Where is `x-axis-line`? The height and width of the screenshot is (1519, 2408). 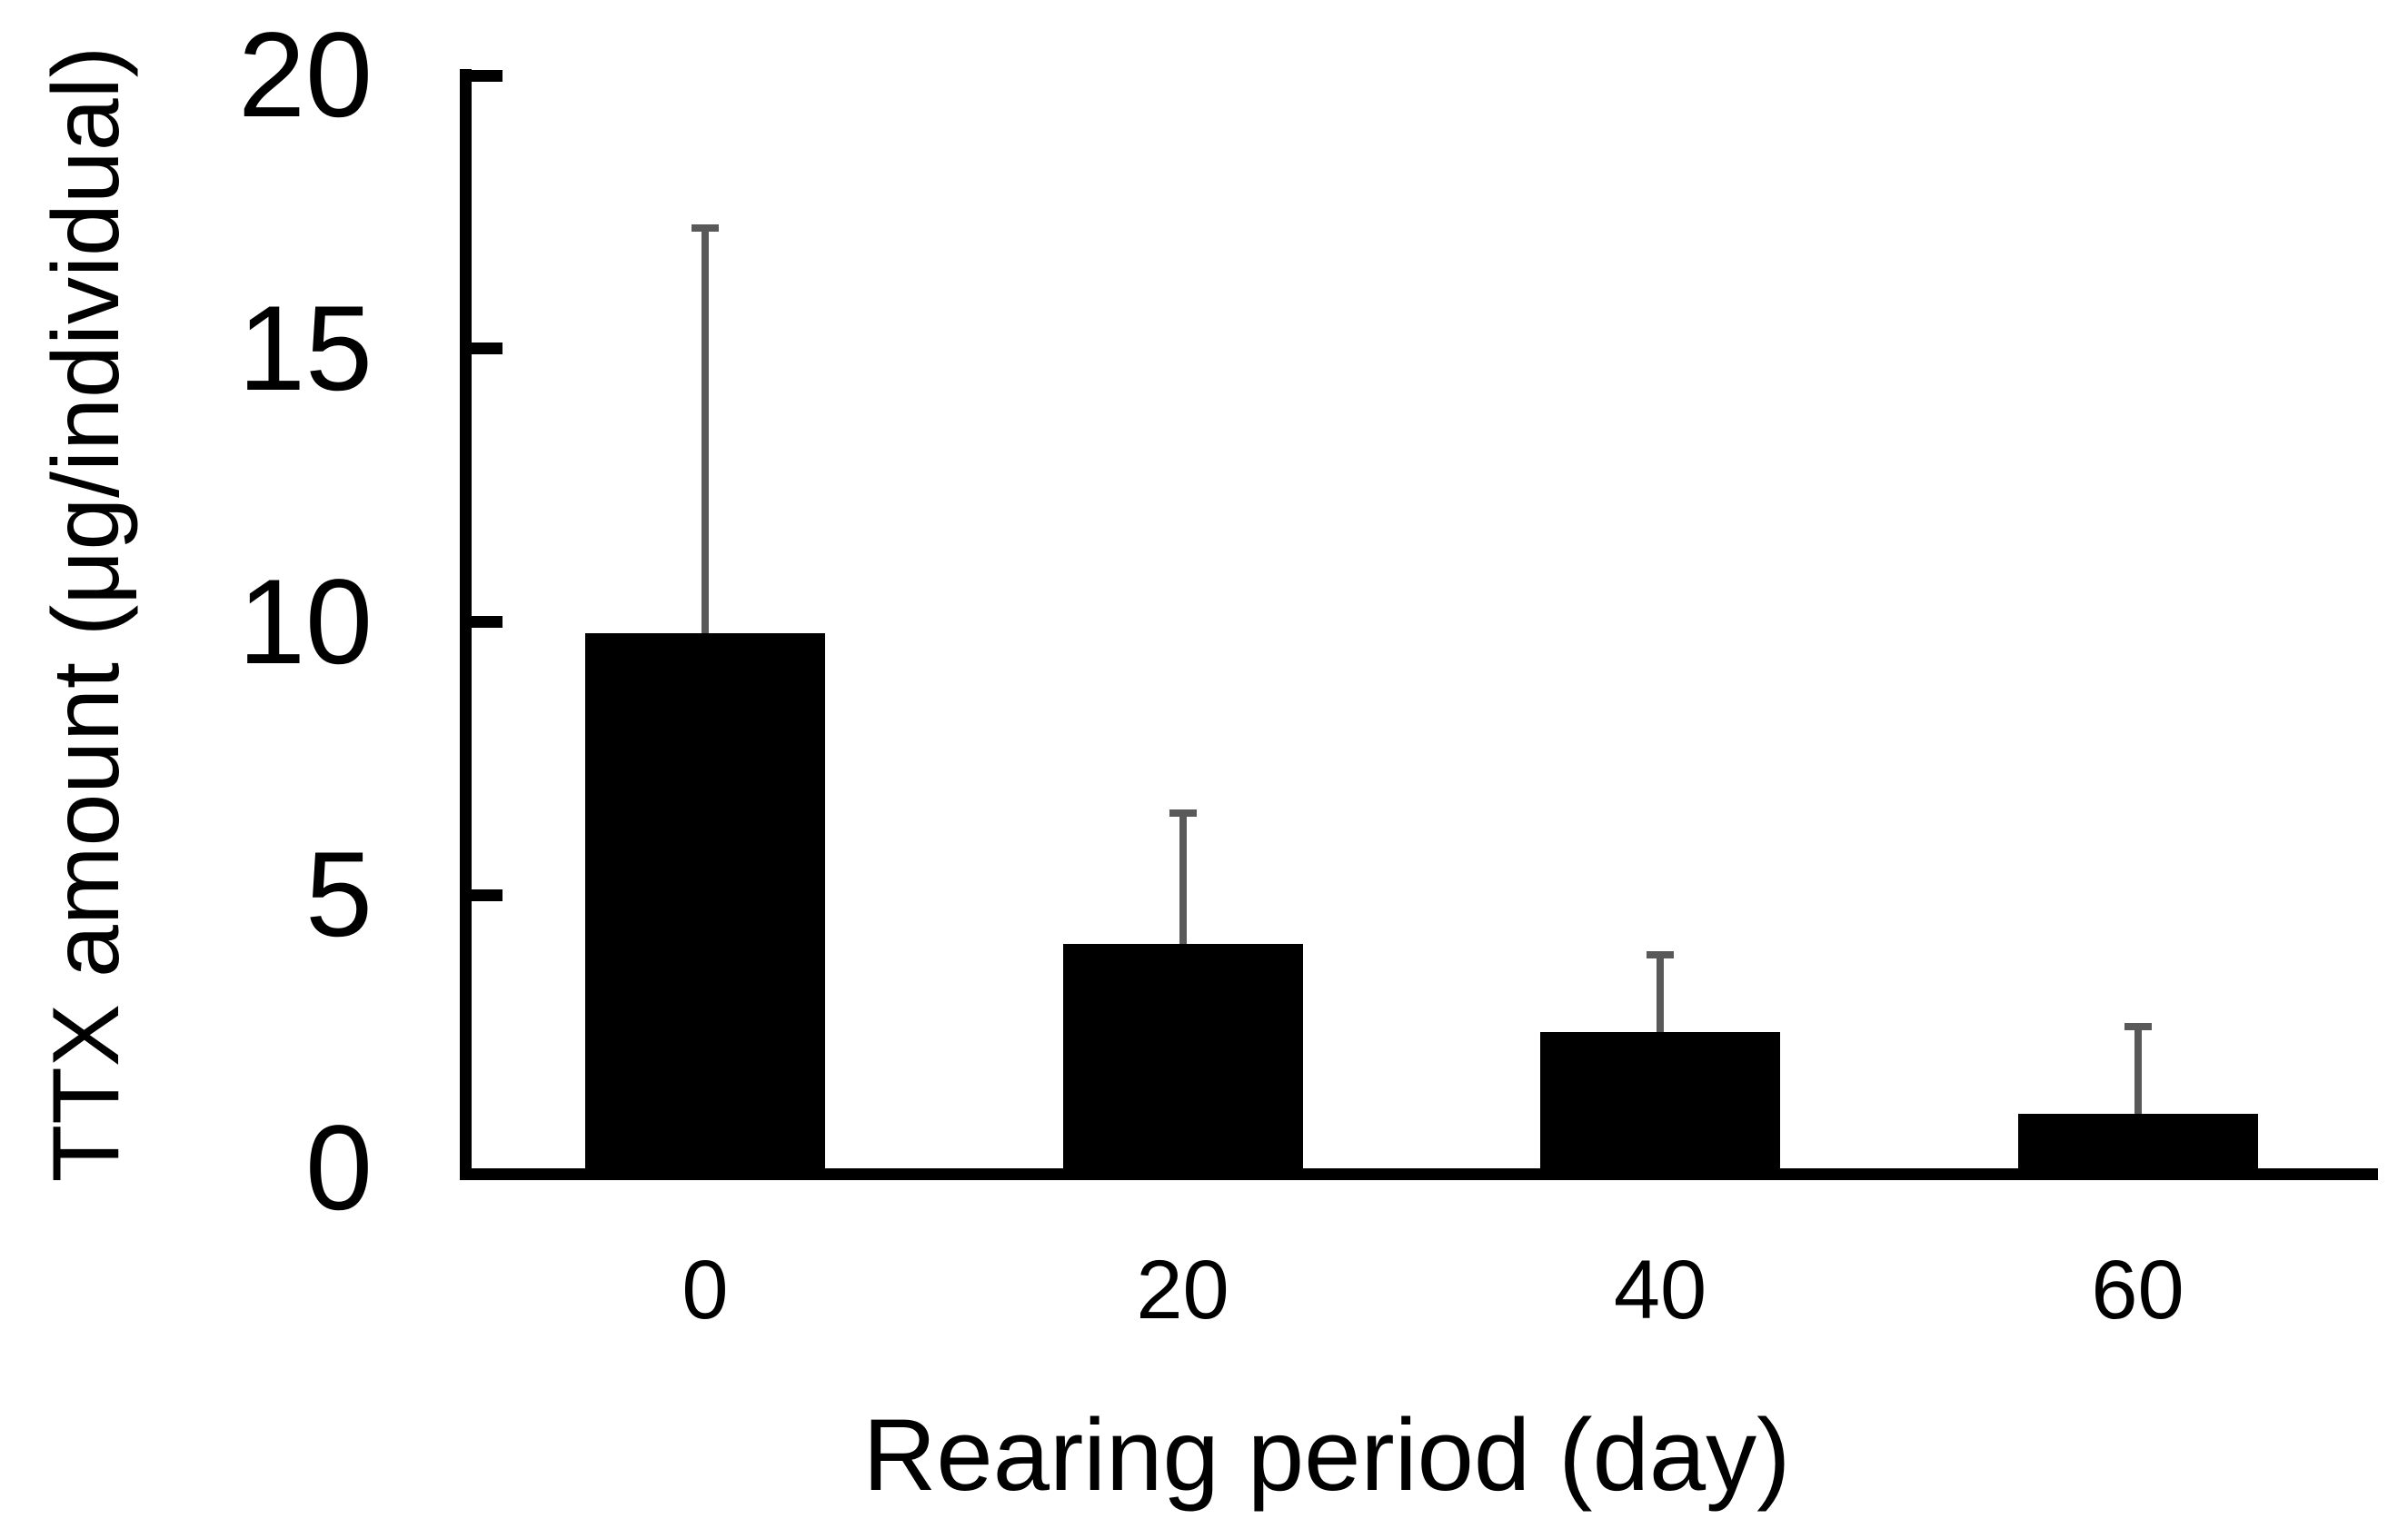
x-axis-line is located at coordinates (1419, 1174).